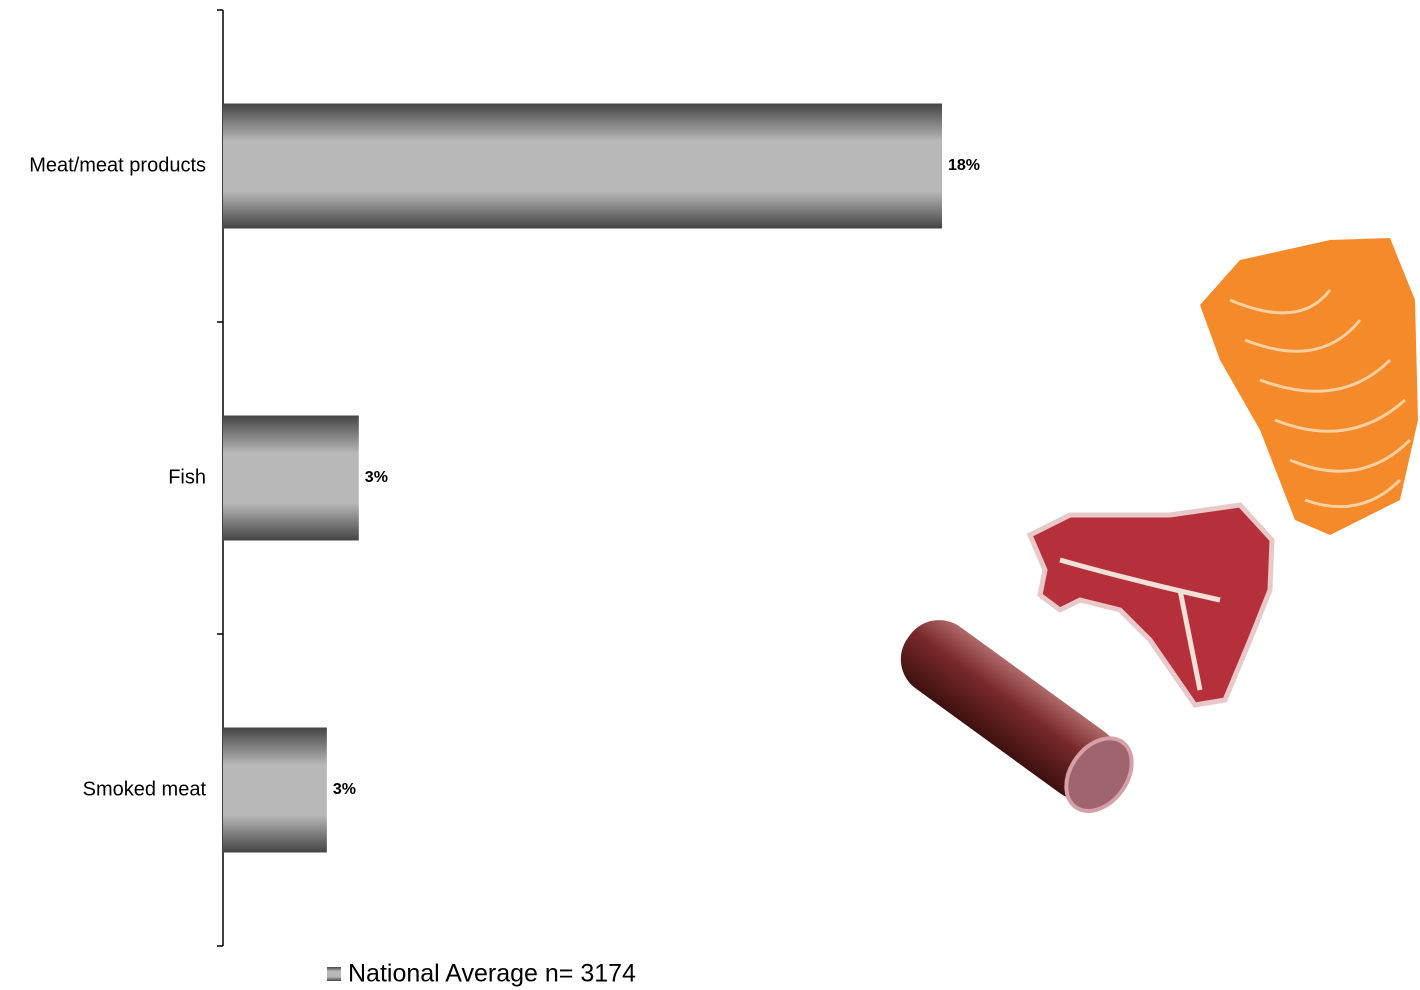 The height and width of the screenshot is (990, 1420). What do you see at coordinates (145, 789) in the screenshot?
I see `category-label: Smoked meat` at bounding box center [145, 789].